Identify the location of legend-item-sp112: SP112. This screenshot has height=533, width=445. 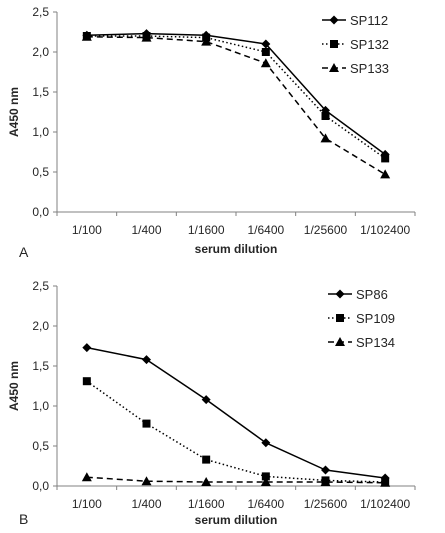
(355, 20).